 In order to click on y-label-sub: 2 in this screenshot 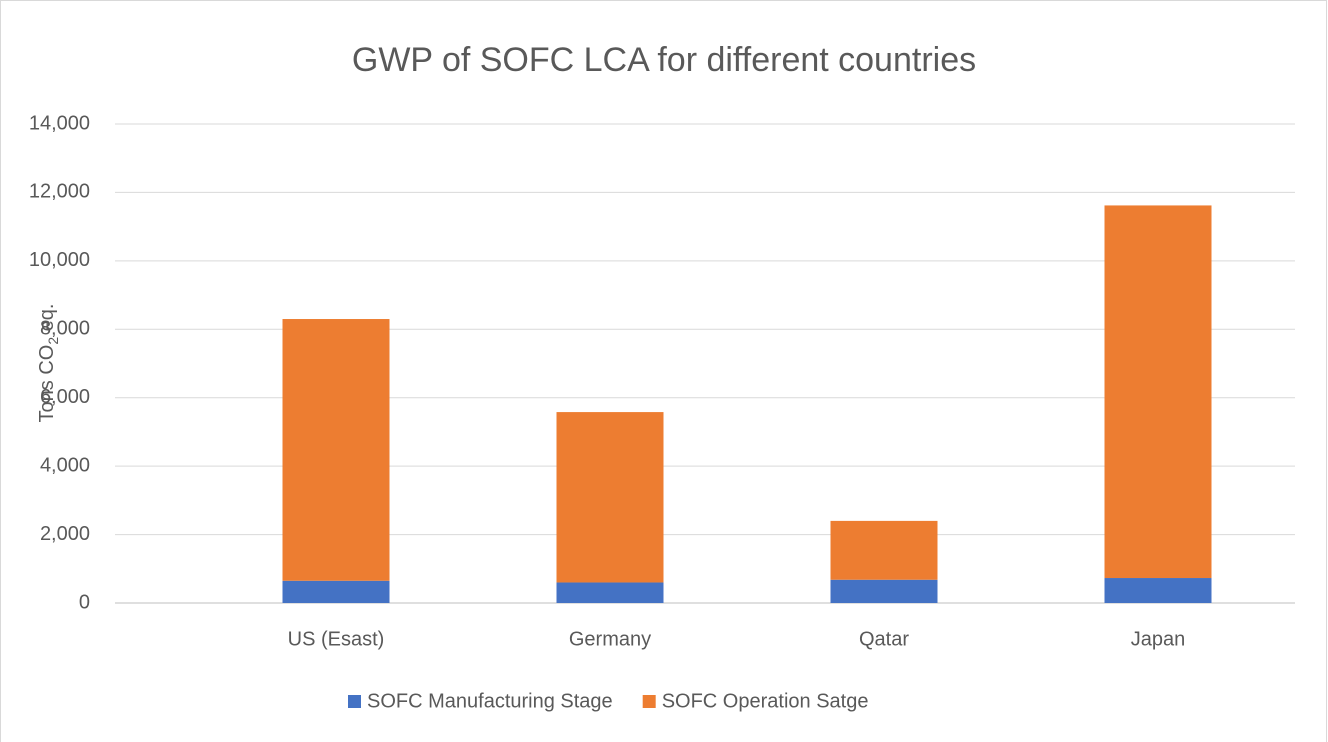, I will do `click(53, 341)`.